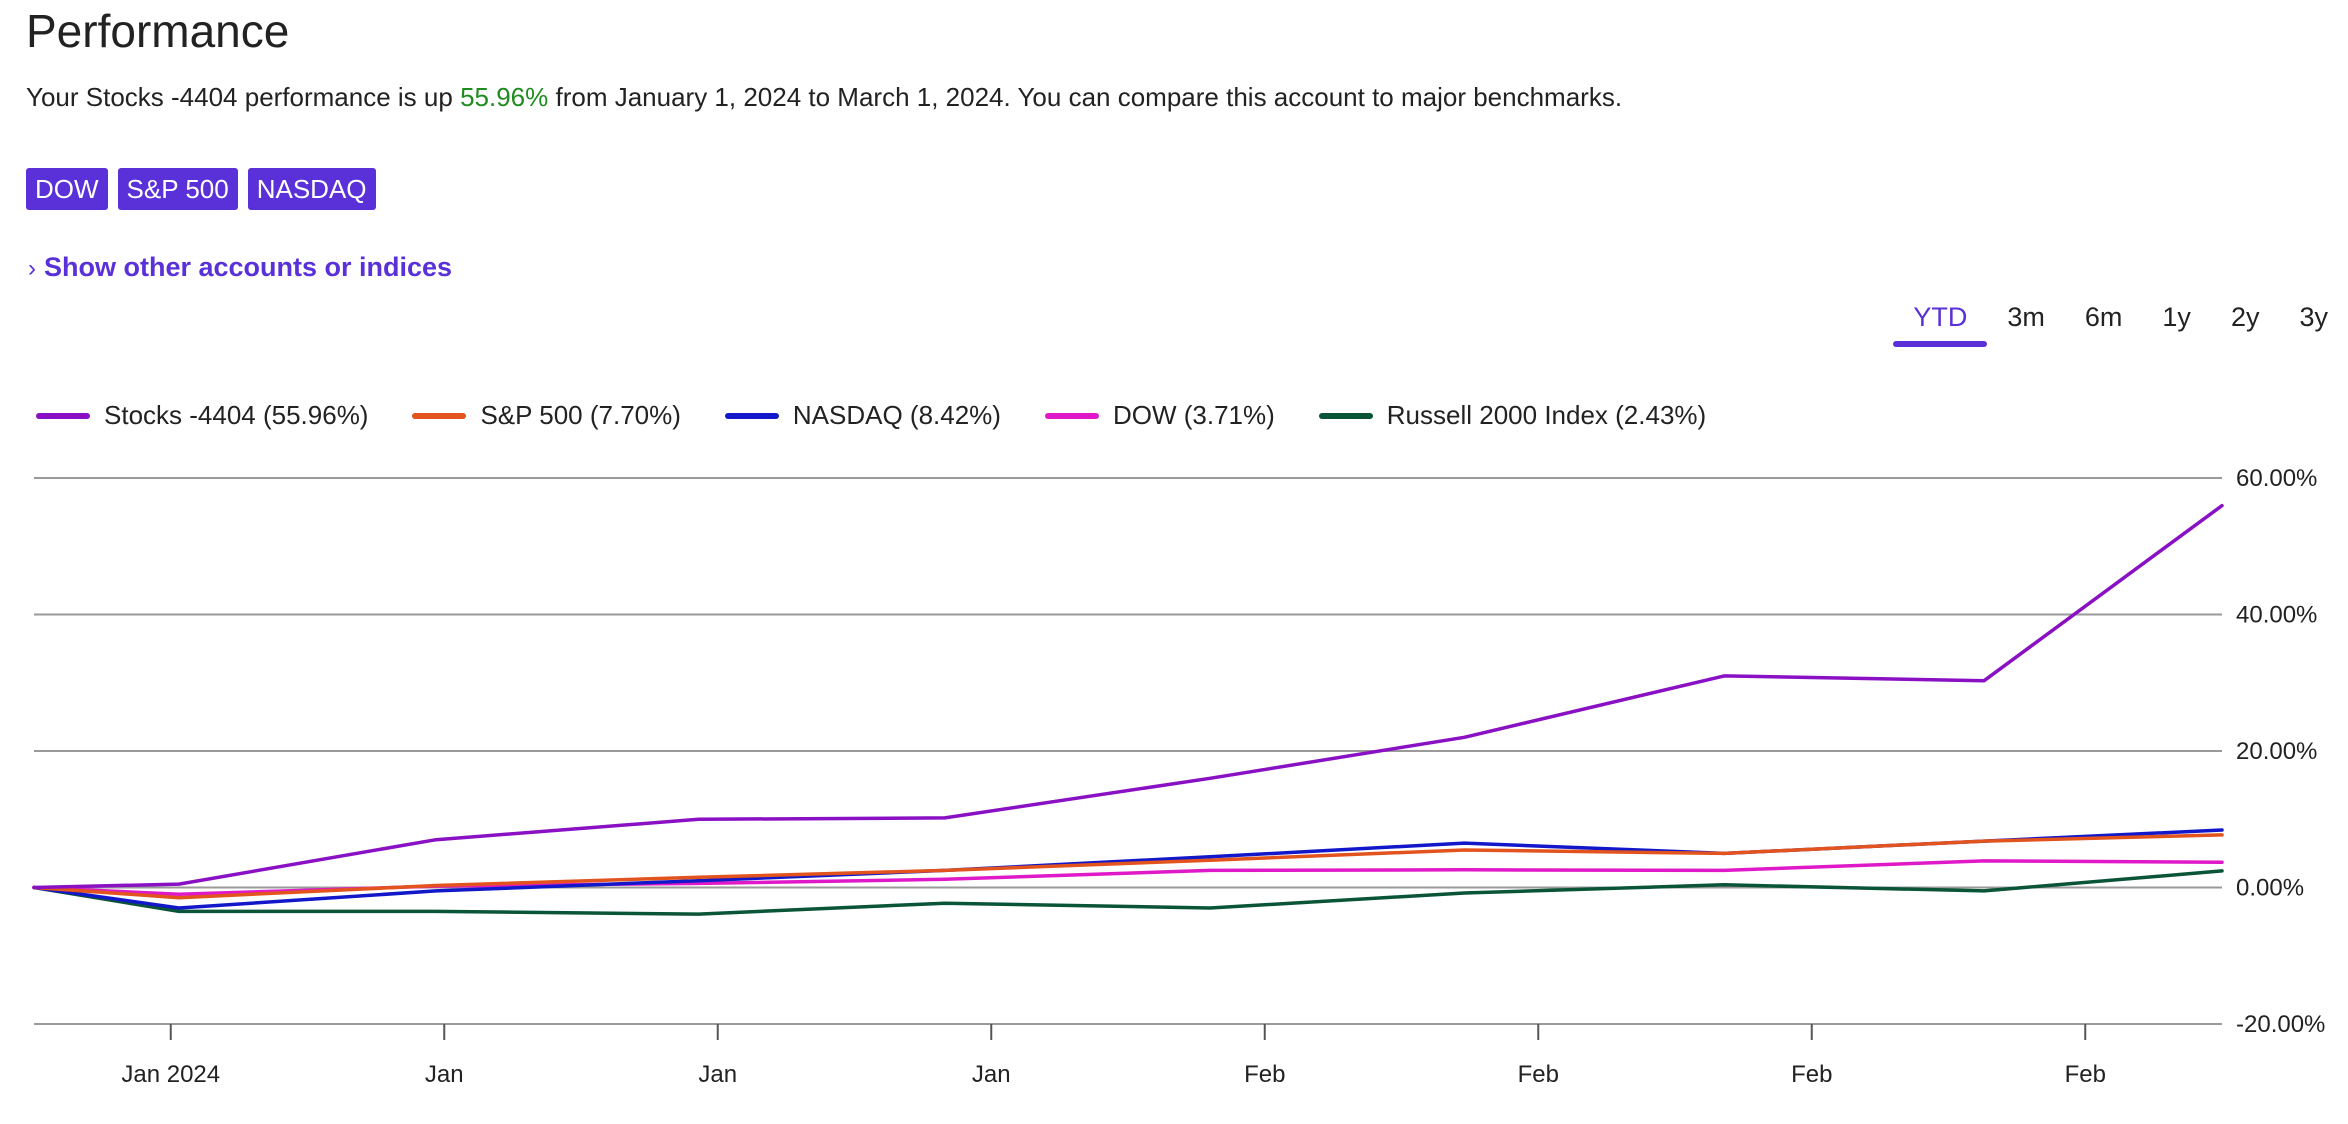  What do you see at coordinates (896, 415) in the screenshot?
I see `legend-label-nasdaq: NASDAQ (8.42%)` at bounding box center [896, 415].